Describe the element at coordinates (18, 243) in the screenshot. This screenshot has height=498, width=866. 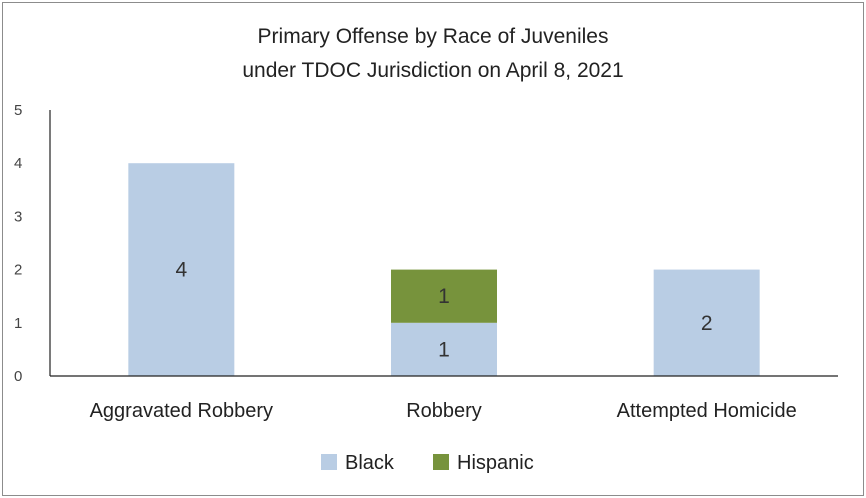
I see `y-axis-tick-labels: 0 1 2 3 4 5` at that location.